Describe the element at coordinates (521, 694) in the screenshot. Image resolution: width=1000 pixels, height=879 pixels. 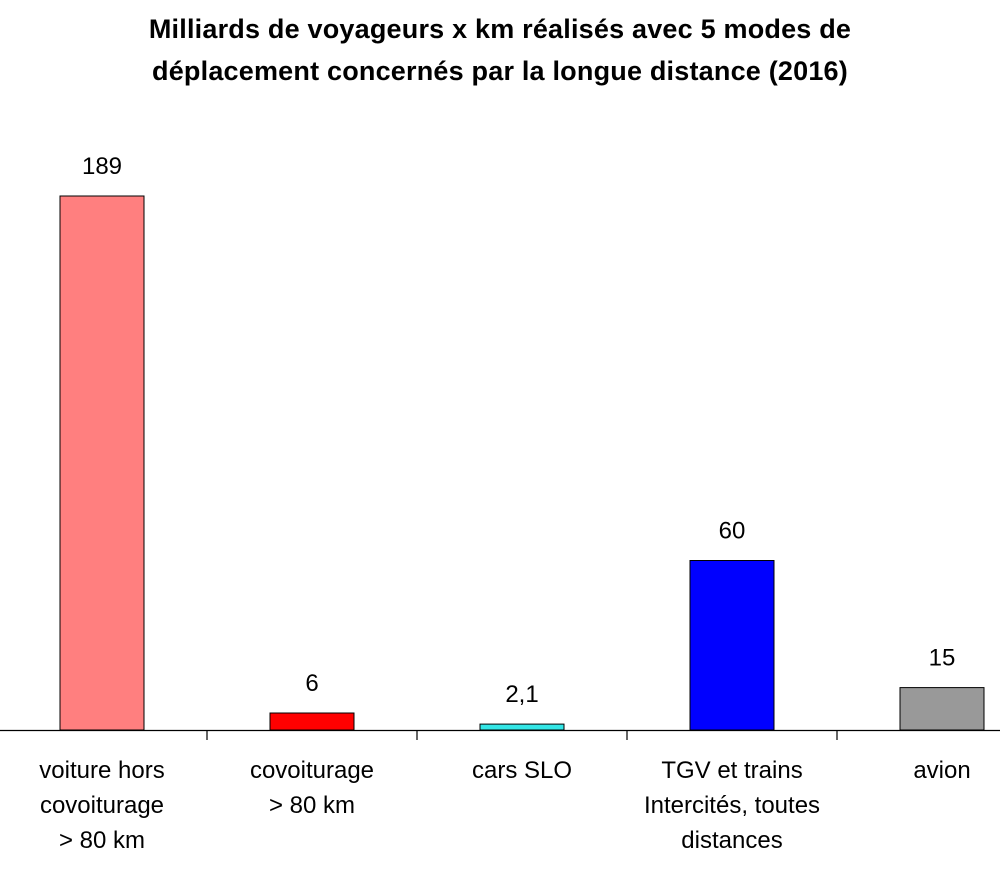
I see `data-label-3: 2,1` at that location.